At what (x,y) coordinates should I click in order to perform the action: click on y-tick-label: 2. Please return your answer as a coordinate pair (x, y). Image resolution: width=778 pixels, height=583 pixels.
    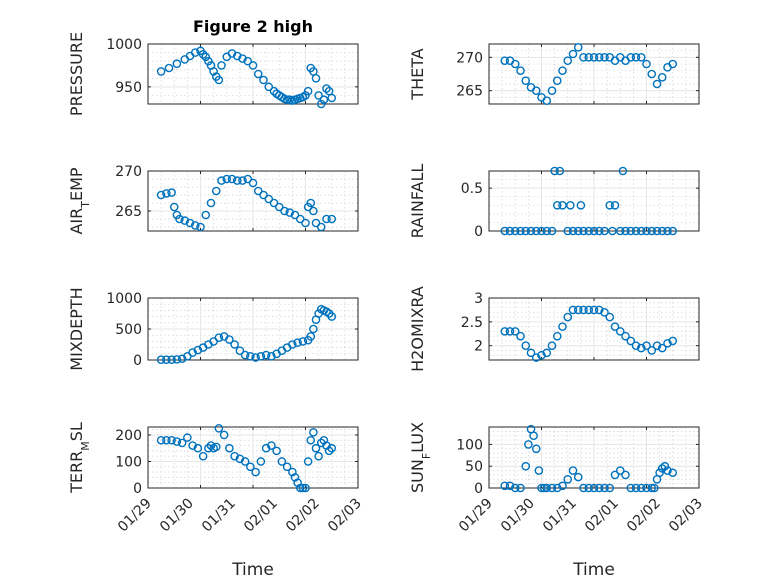
    Looking at the image, I should click on (478, 347).